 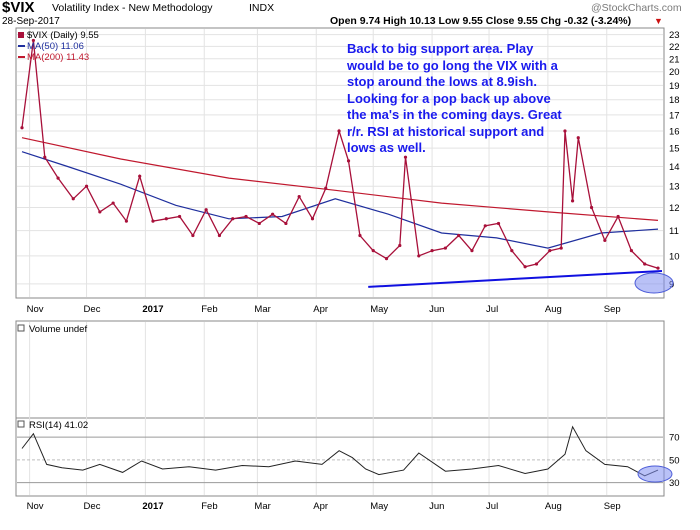 I want to click on rsi-x-tick-label: Feb, so click(x=209, y=506).